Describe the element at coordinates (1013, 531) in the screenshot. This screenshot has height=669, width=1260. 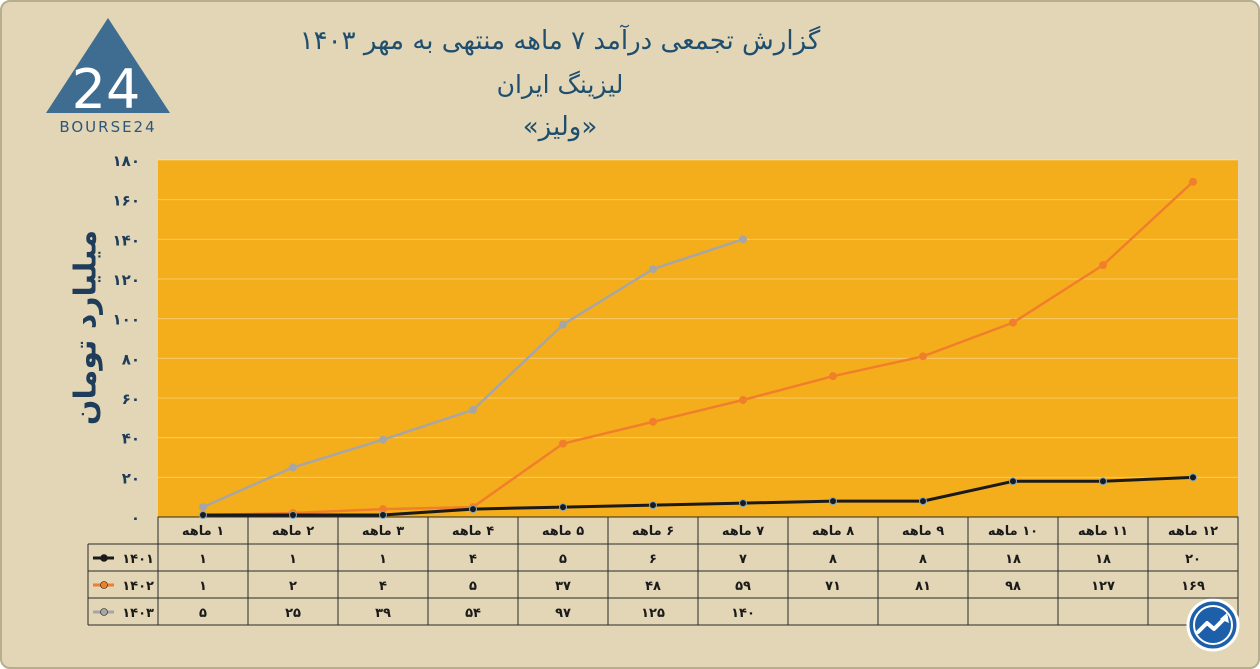
I see `x-category-label: ۱۰ ماهه` at that location.